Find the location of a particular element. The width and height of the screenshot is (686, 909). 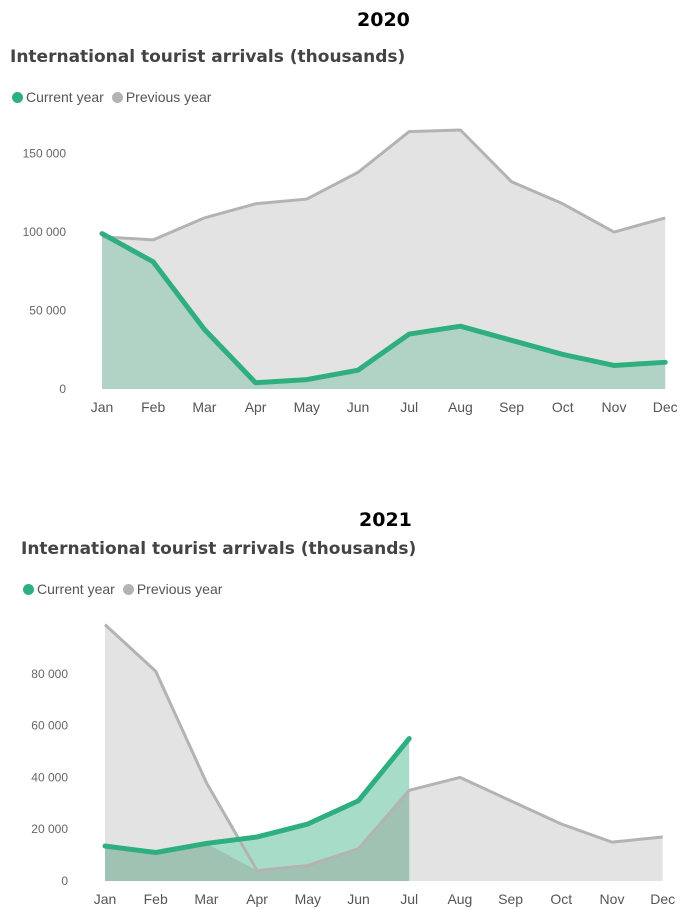

chart-year-label: 2021 is located at coordinates (385, 520).